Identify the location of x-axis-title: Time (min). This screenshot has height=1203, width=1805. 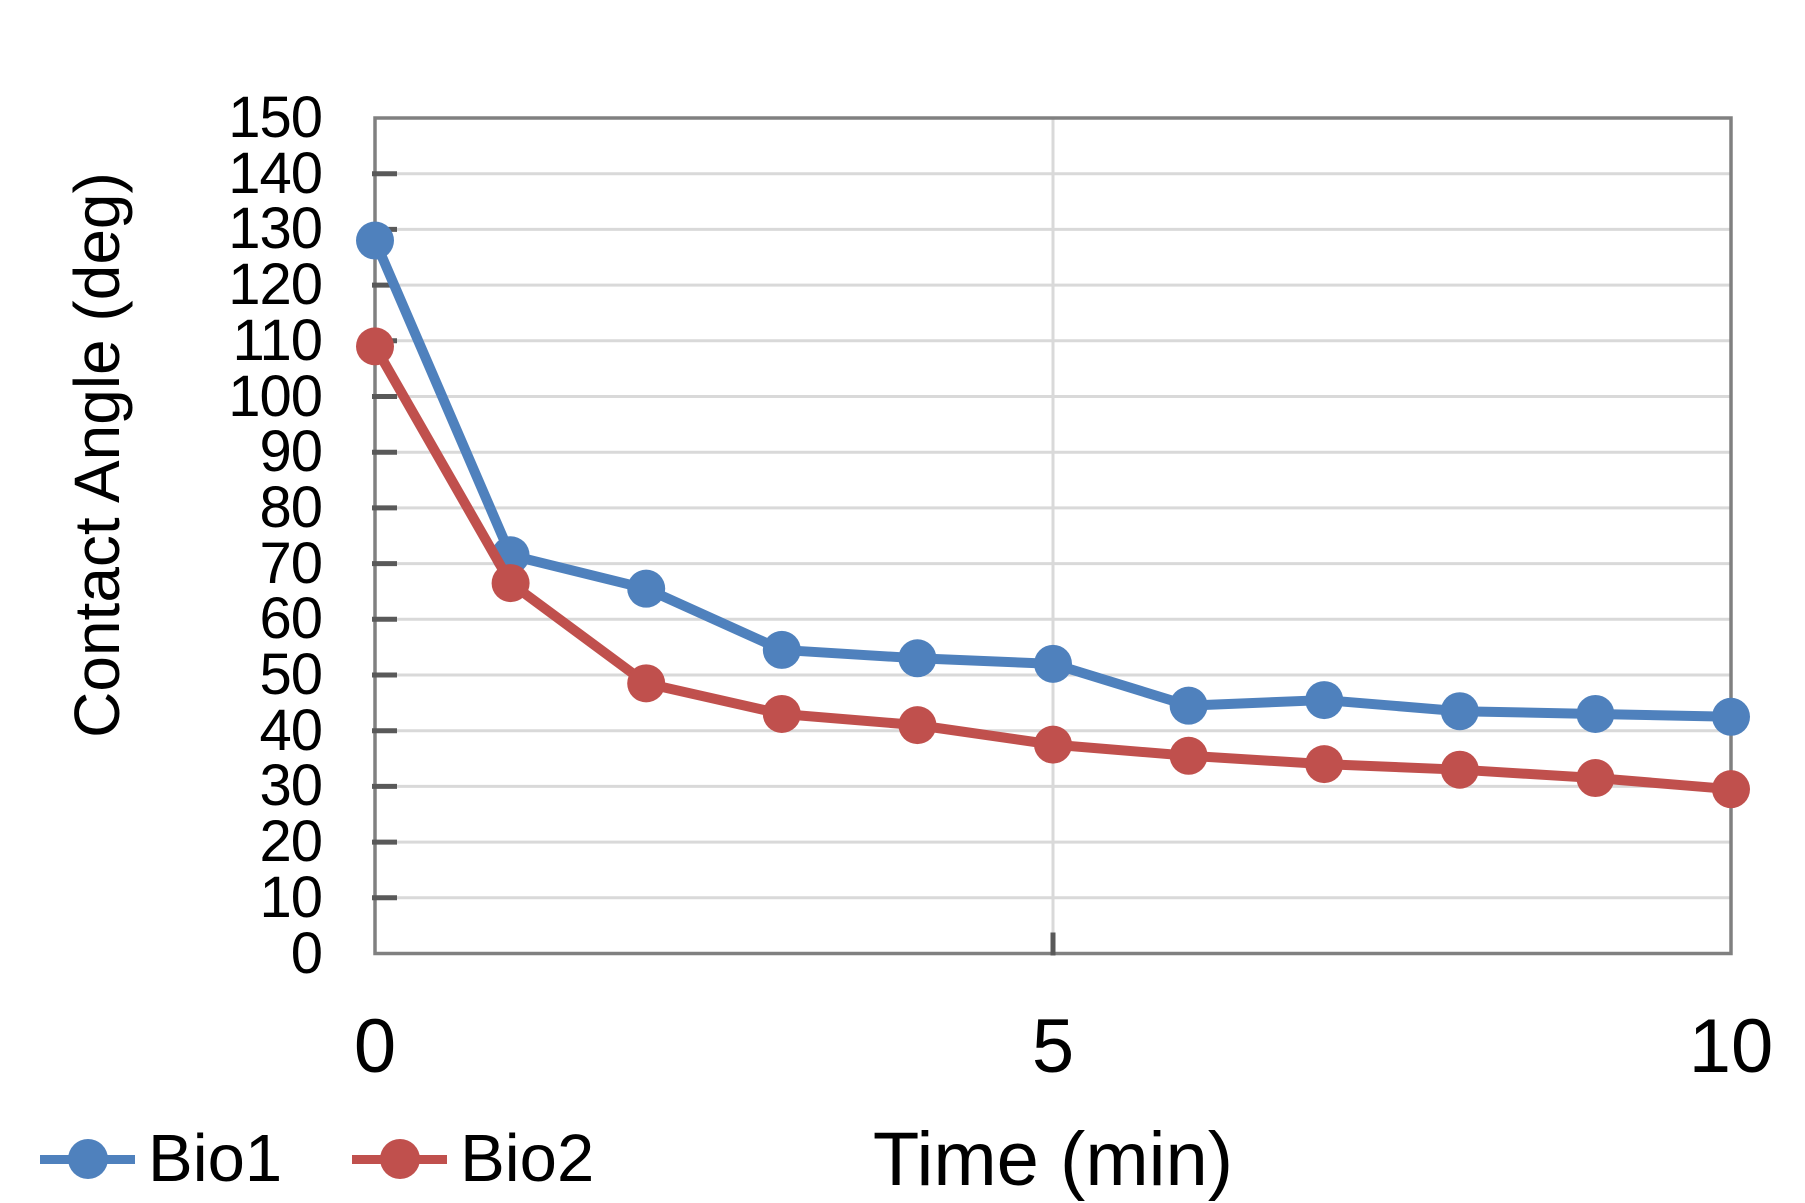
(1053, 1159).